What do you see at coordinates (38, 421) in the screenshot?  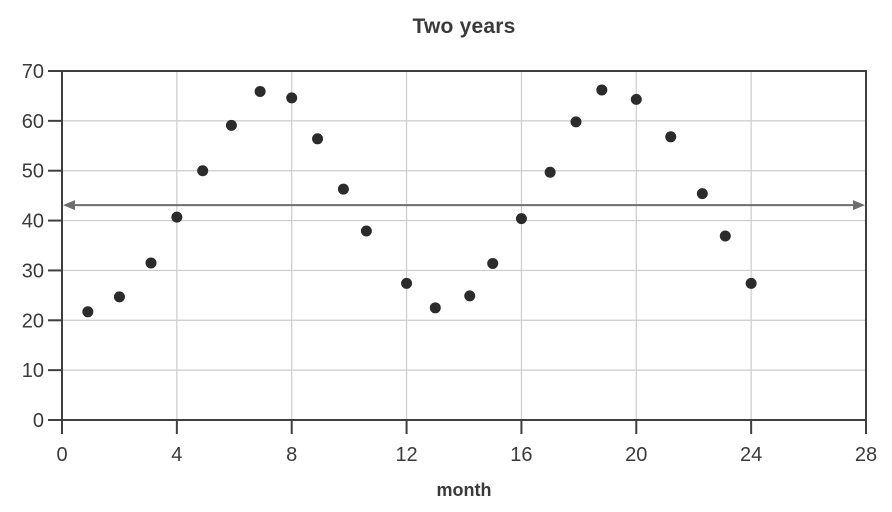 I see `y-tick-label: 0` at bounding box center [38, 421].